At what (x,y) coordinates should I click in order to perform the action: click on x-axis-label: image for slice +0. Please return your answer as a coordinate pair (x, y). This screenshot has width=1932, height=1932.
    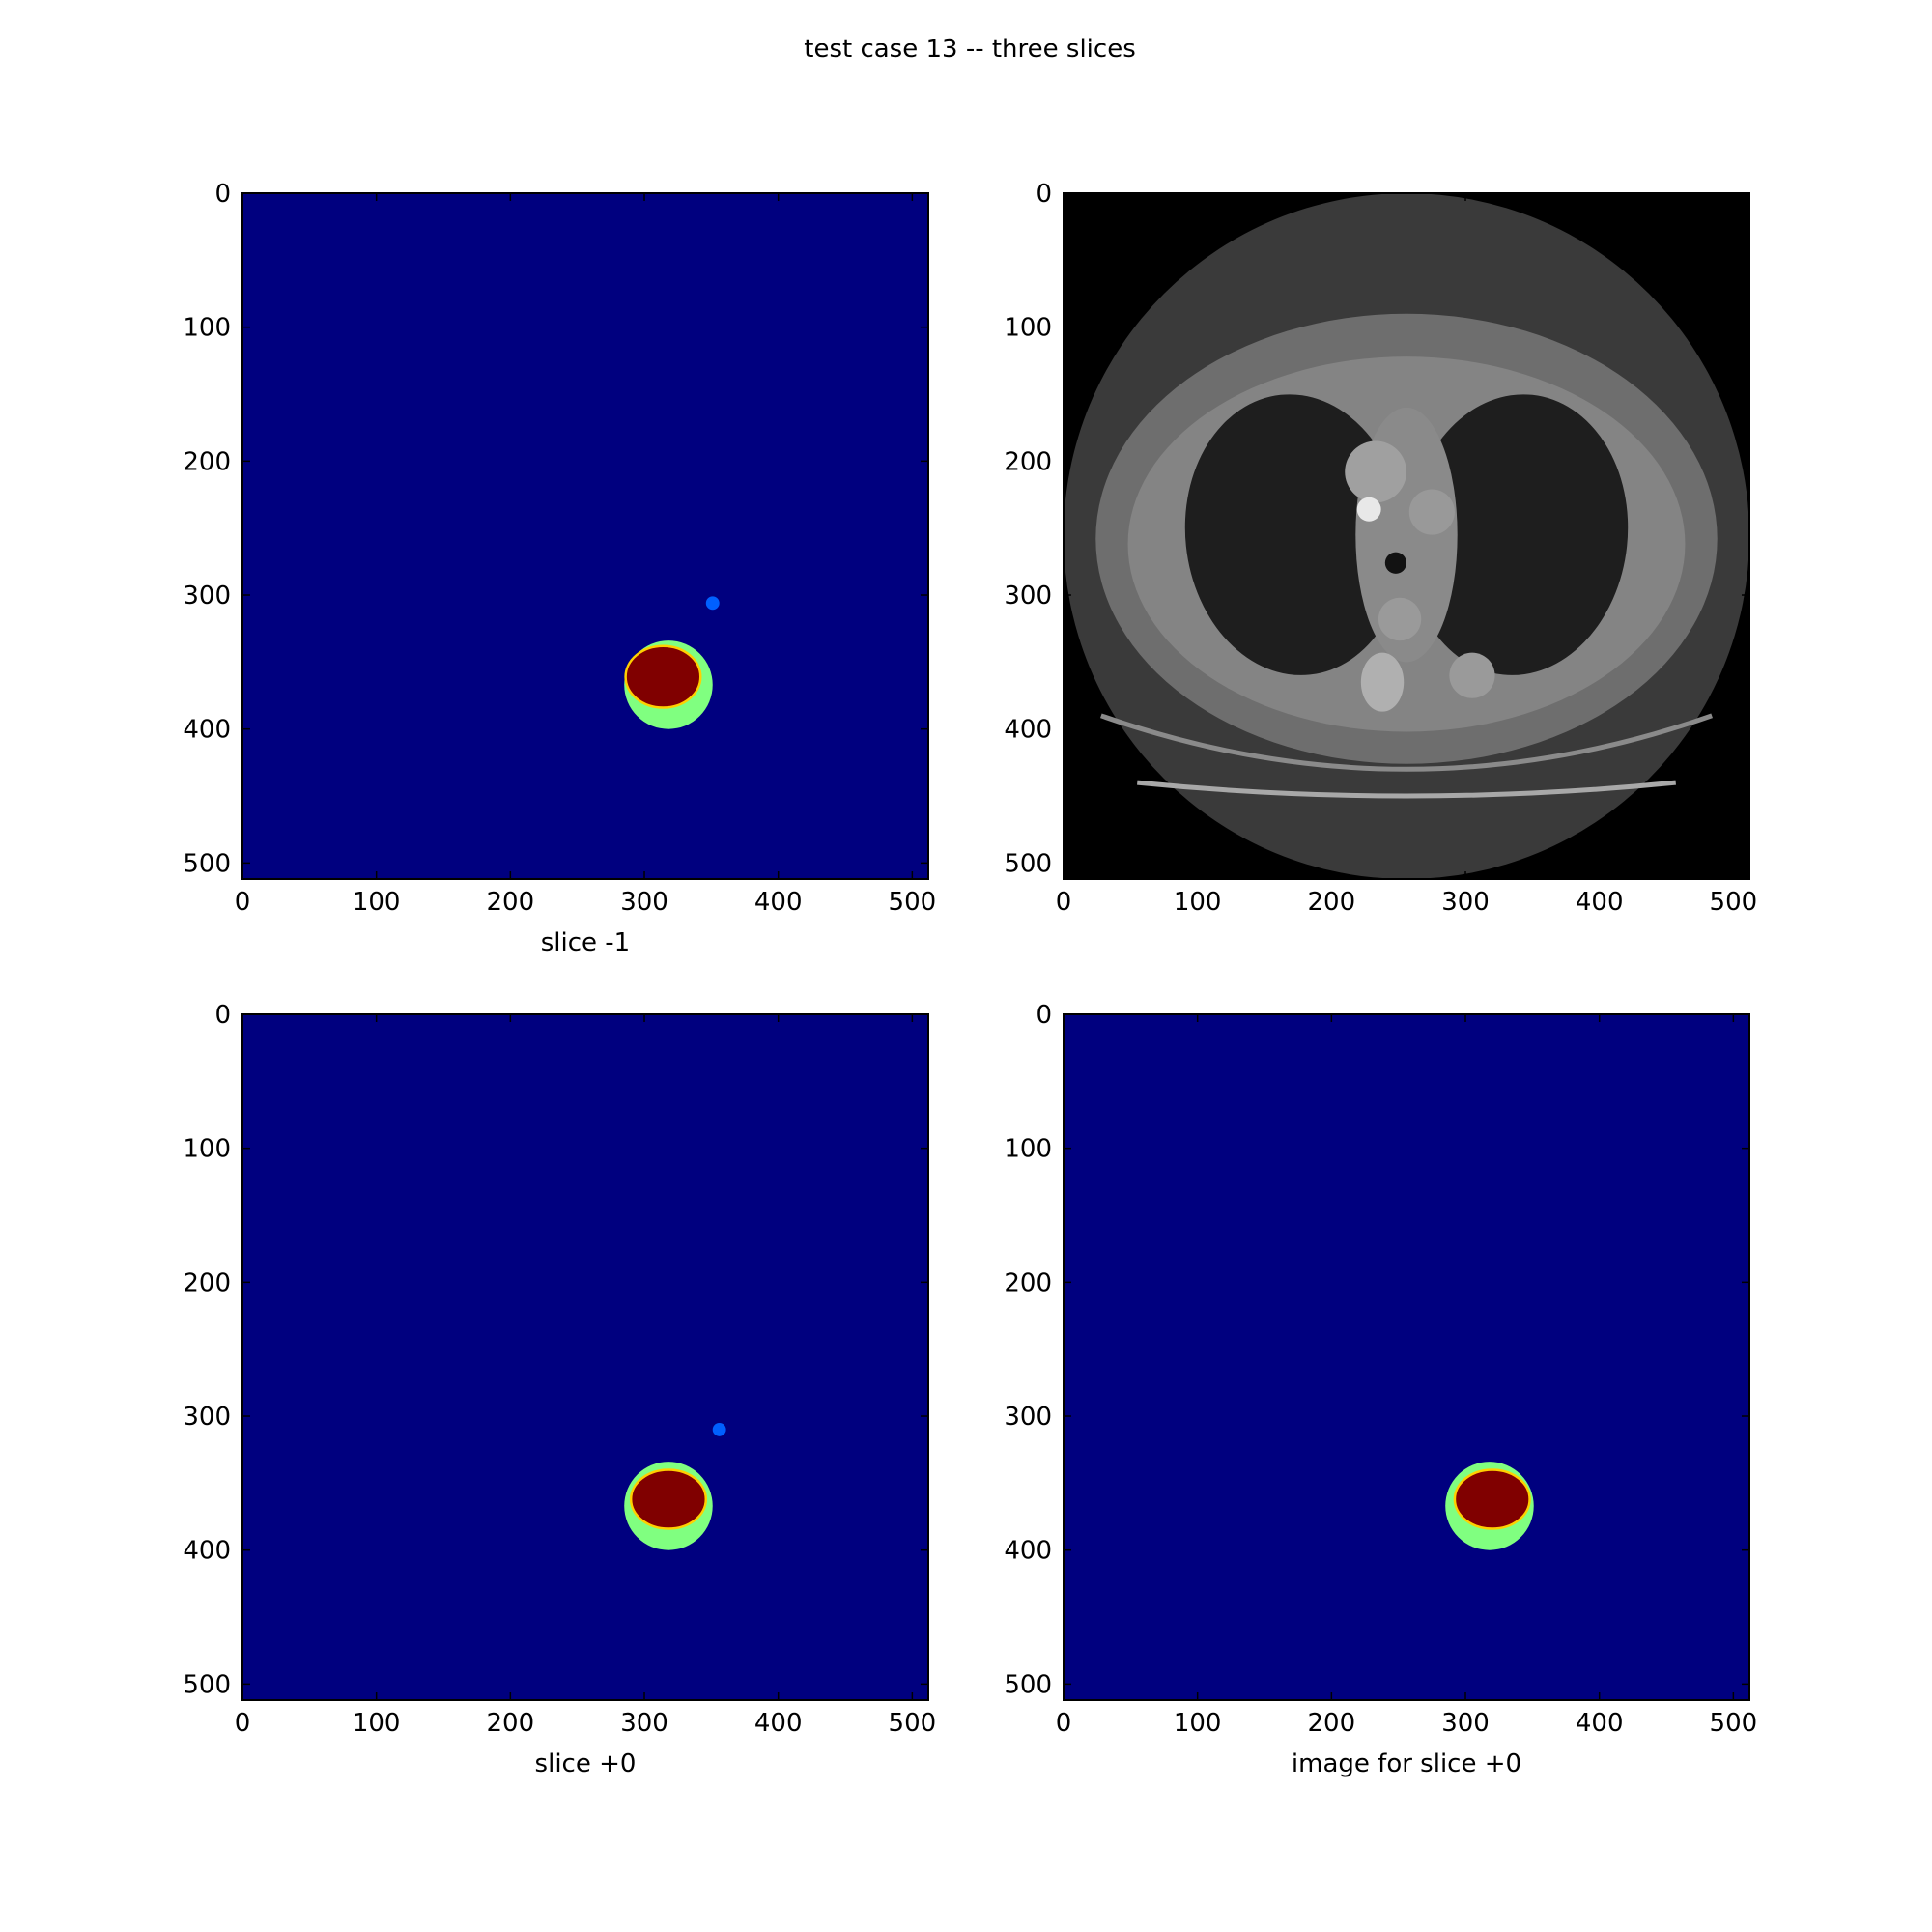
    Looking at the image, I should click on (1406, 1763).